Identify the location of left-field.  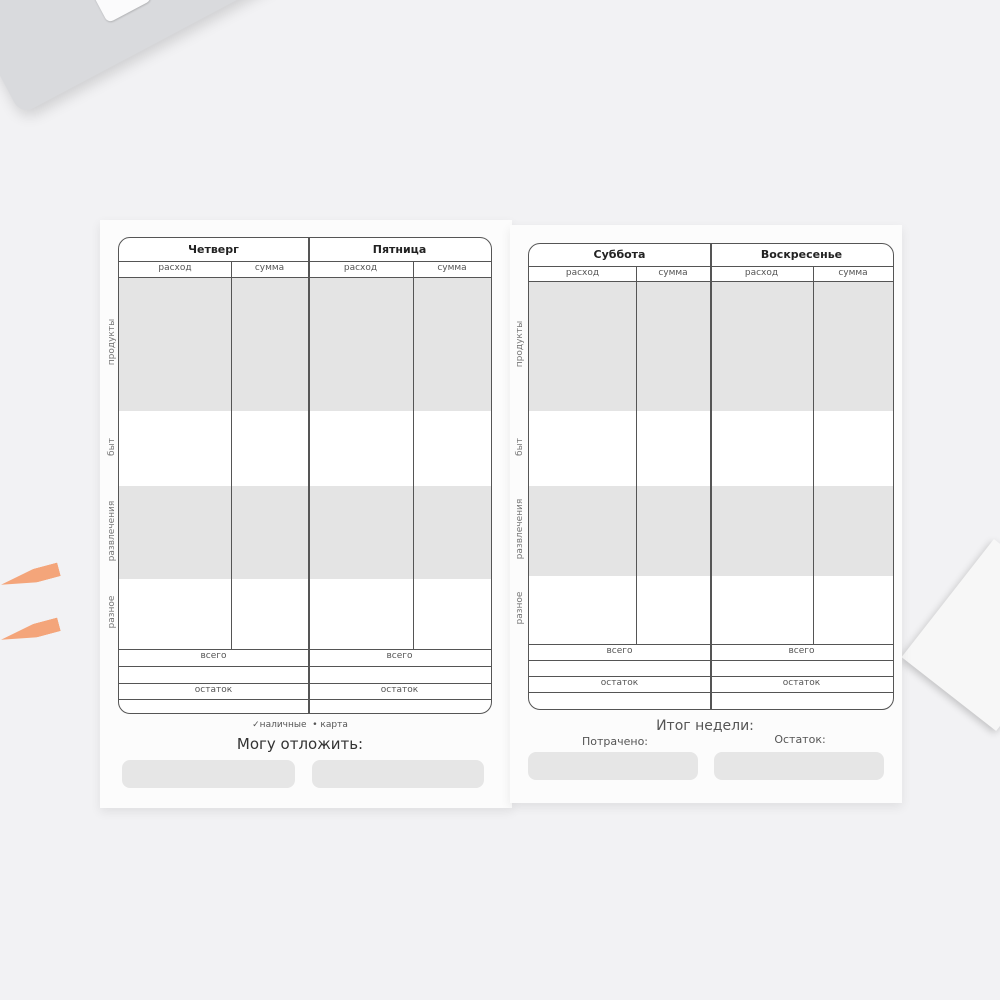
(799, 766).